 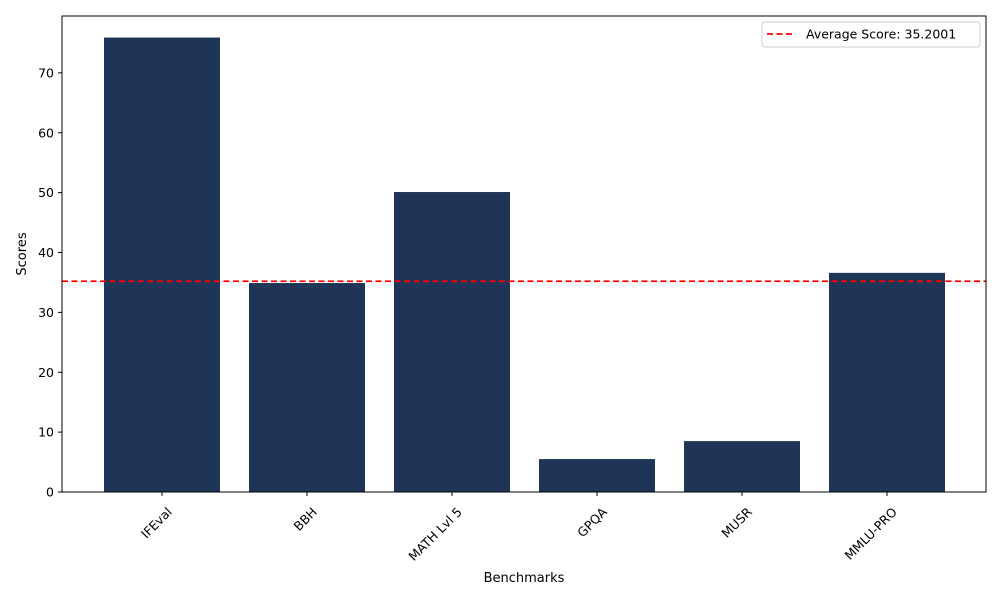 What do you see at coordinates (524, 578) in the screenshot?
I see `x-axis-label: Benchmarks` at bounding box center [524, 578].